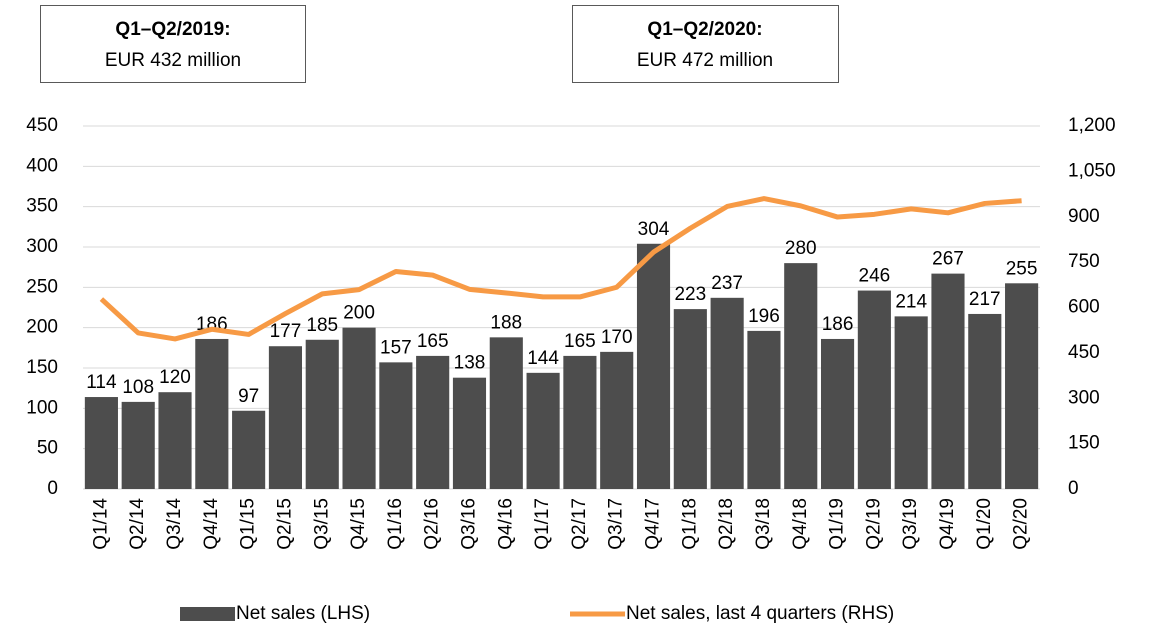 The image size is (1159, 635). Describe the element at coordinates (505, 524) in the screenshot. I see `x-tick-label: Q4/16` at that location.